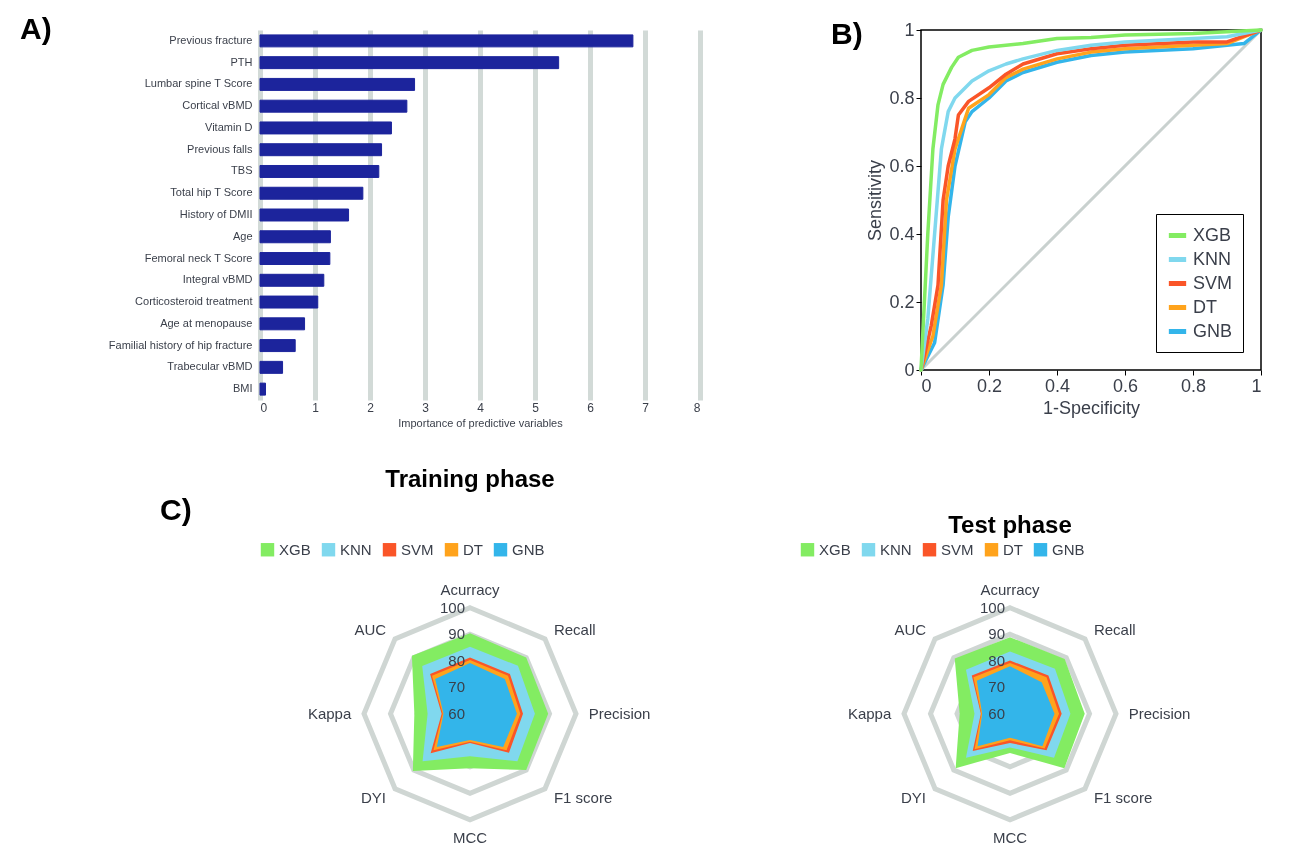 The width and height of the screenshot is (1300, 860). I want to click on y-tick-label: 0.6, so click(902, 165).